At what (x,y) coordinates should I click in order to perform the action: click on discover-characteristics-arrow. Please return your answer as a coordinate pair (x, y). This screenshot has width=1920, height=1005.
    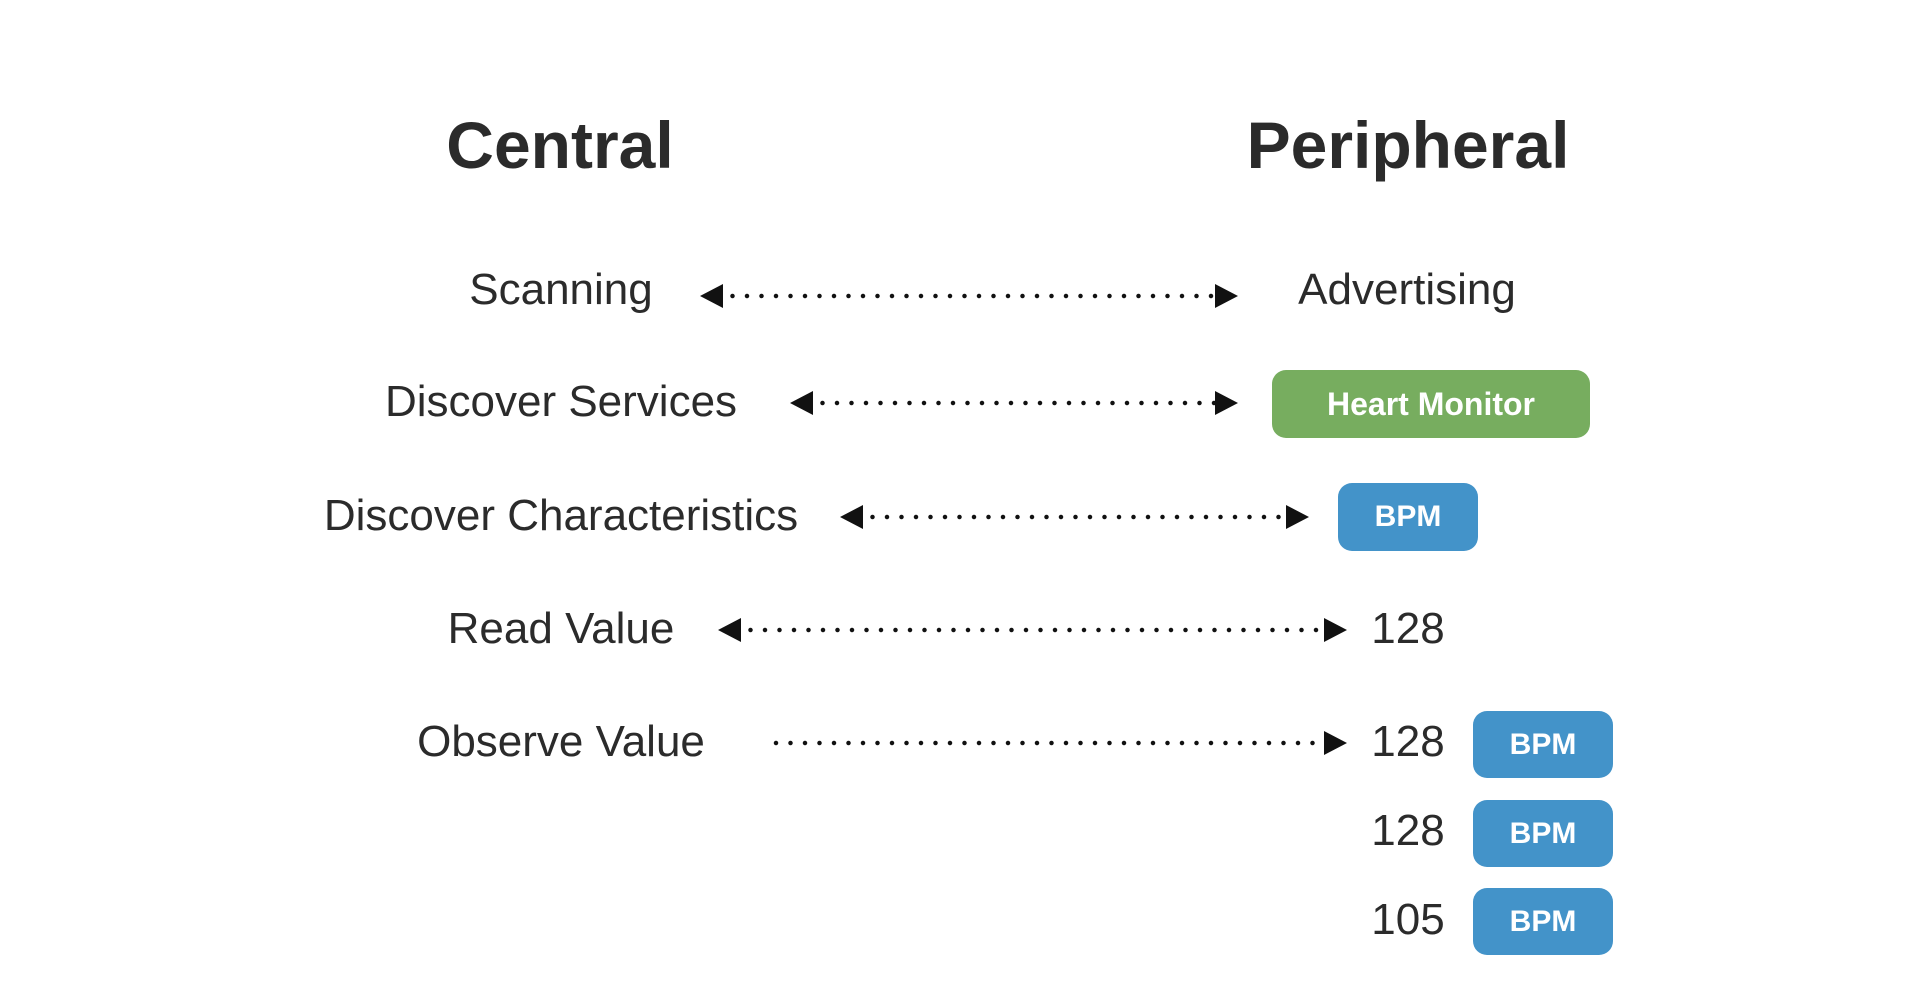
    Looking at the image, I should click on (1074, 517).